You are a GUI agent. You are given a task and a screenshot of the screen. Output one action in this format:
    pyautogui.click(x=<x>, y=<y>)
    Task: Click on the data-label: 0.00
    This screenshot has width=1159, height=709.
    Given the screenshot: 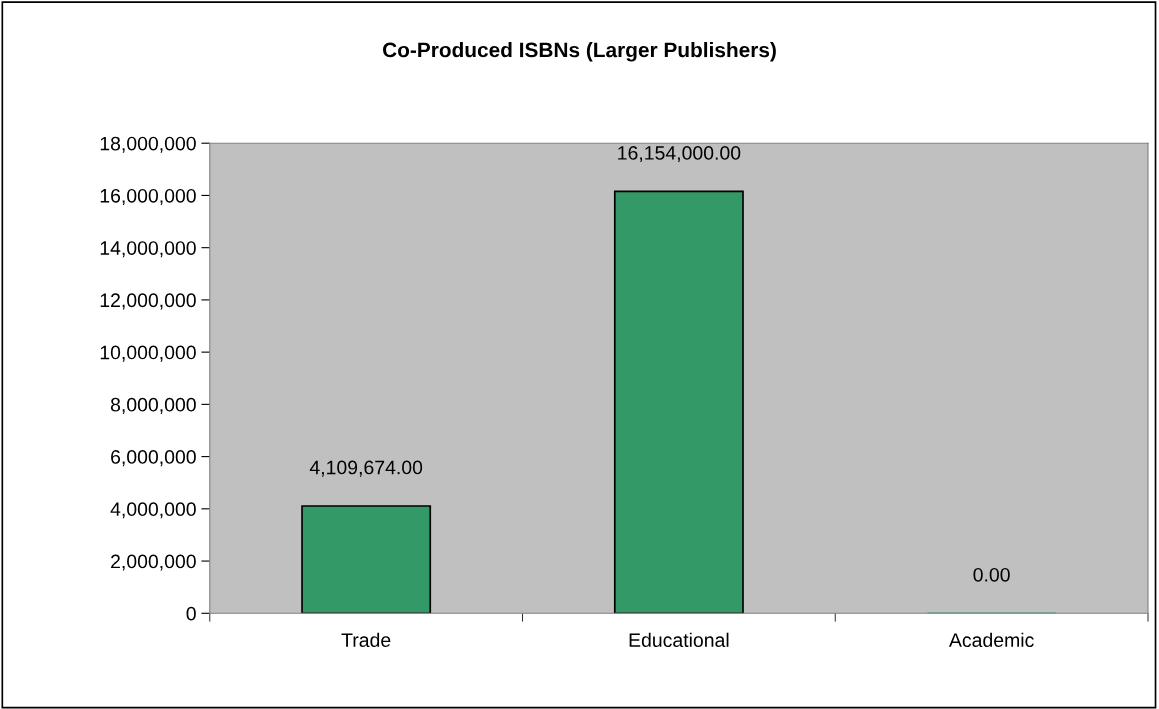 What is the action you would take?
    pyautogui.click(x=991, y=574)
    